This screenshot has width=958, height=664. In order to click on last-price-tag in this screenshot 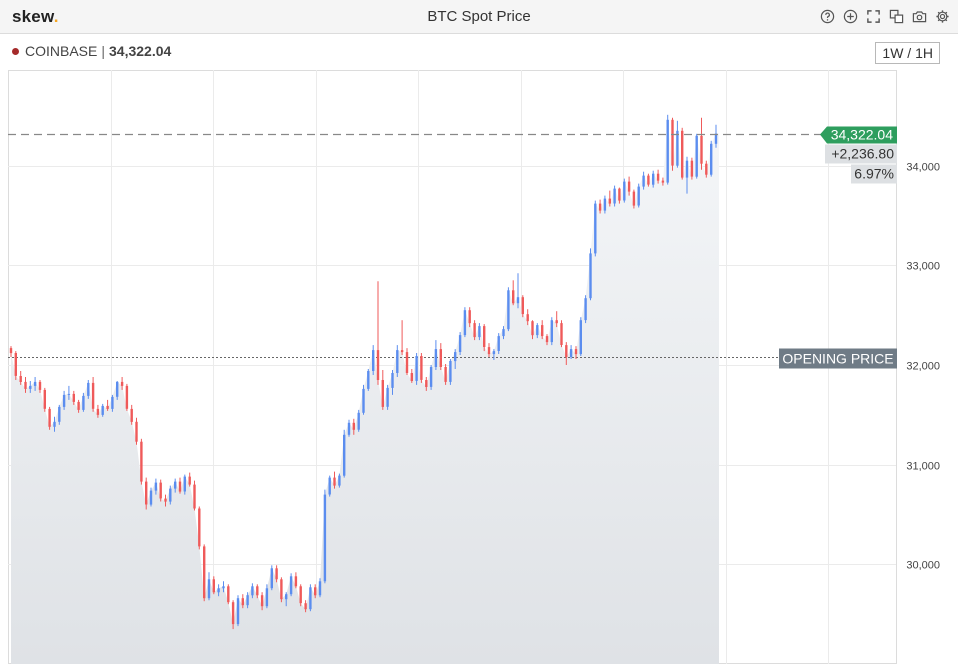, I will do `click(858, 135)`.